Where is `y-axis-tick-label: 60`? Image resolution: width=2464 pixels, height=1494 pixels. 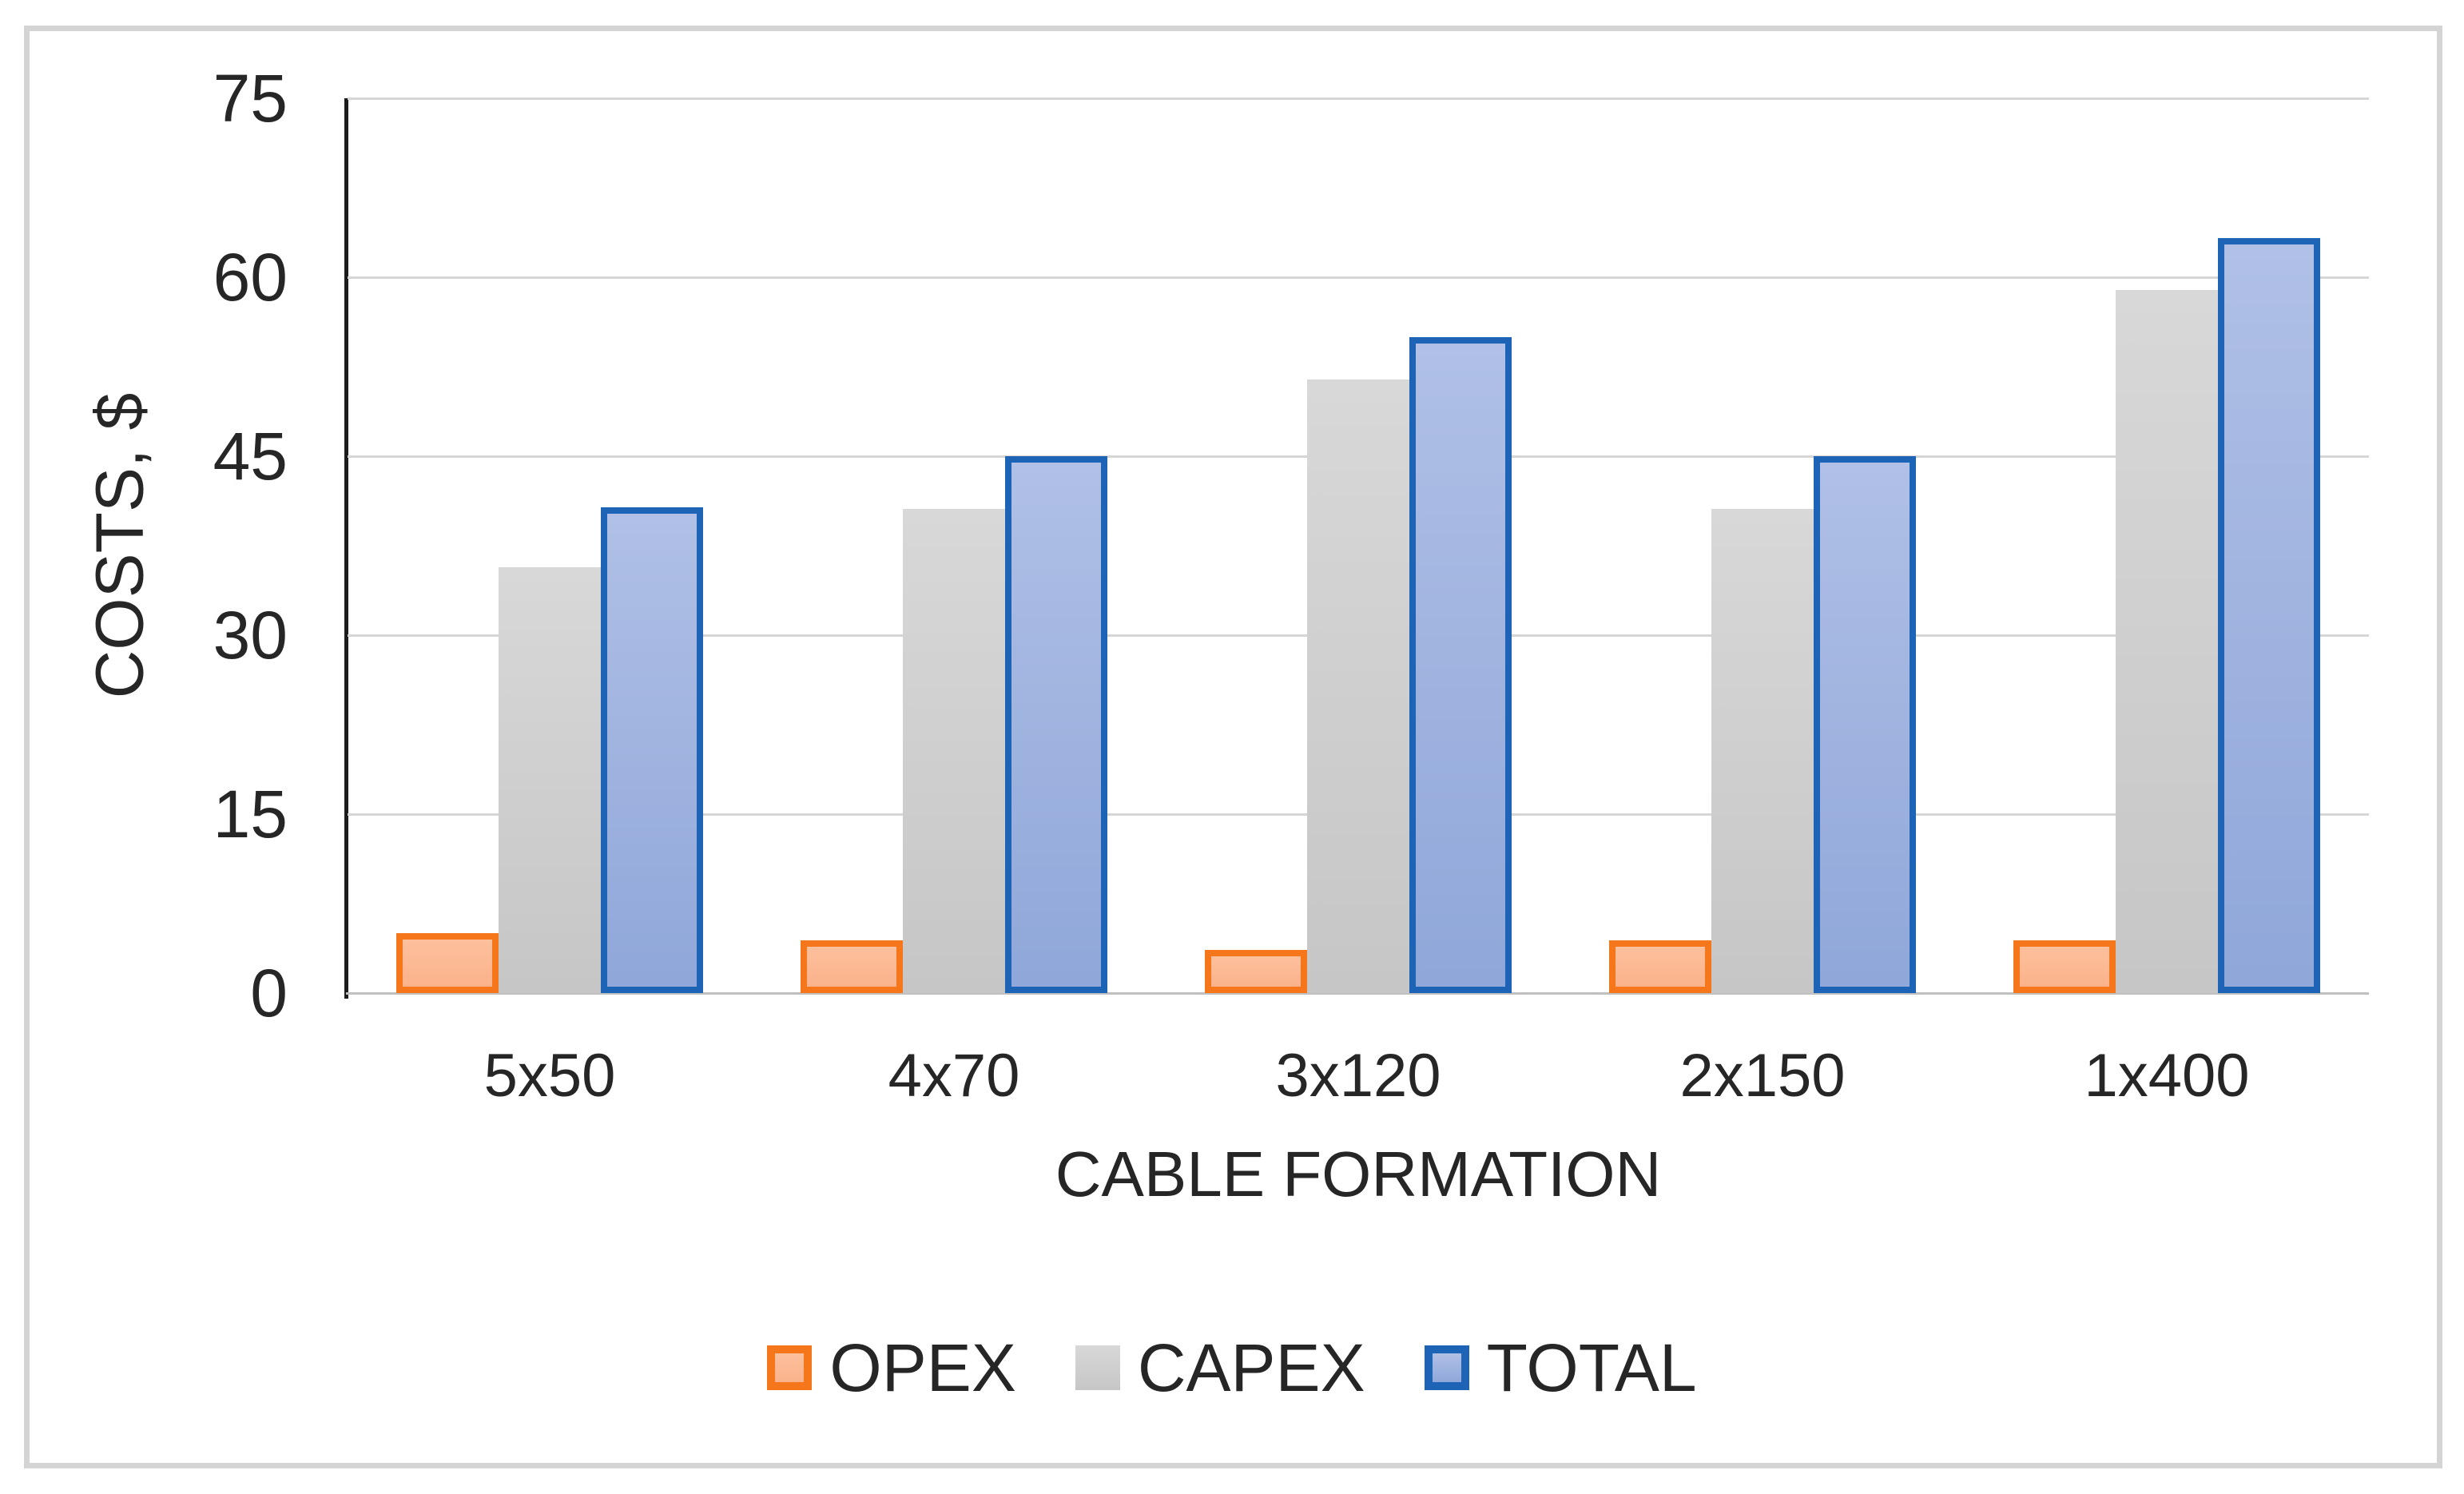
y-axis-tick-label: 60 is located at coordinates (251, 277).